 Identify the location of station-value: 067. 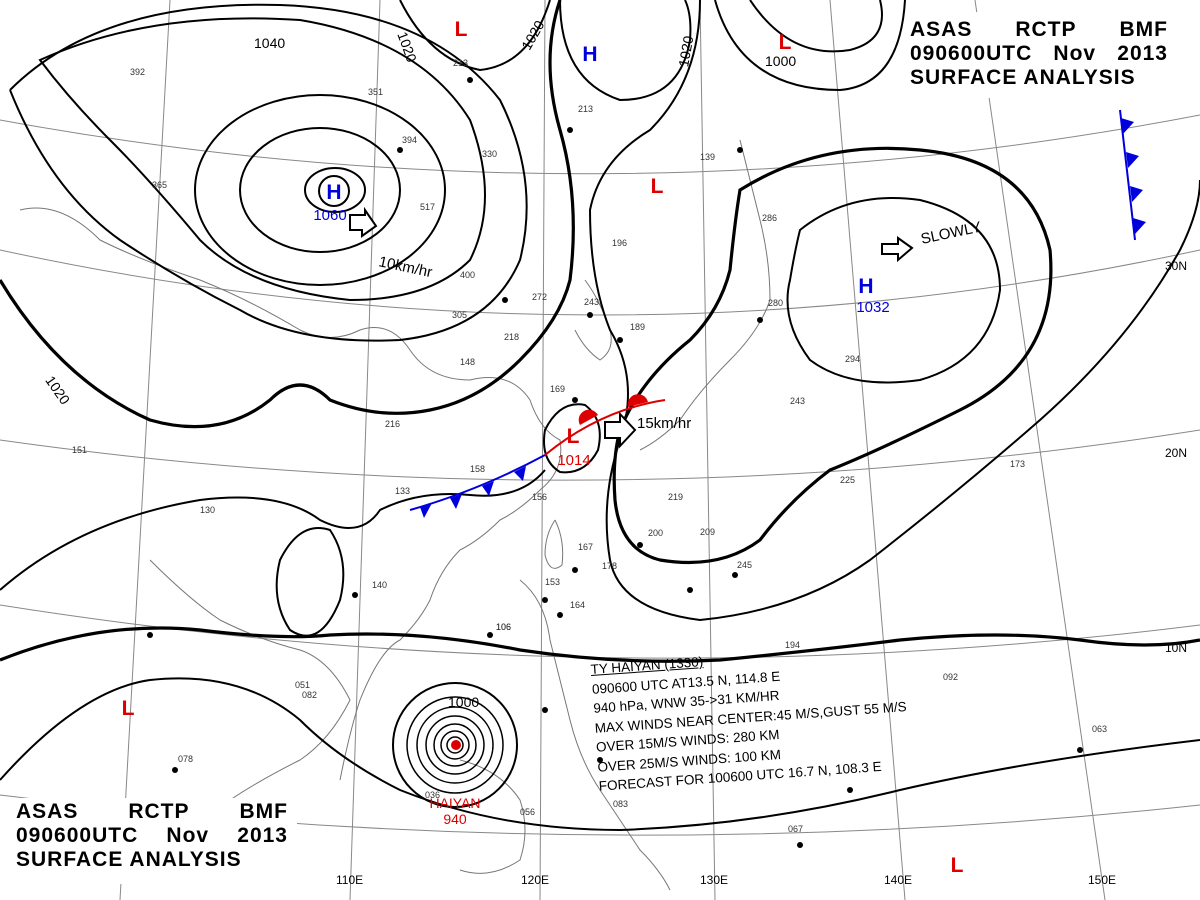
(795, 829).